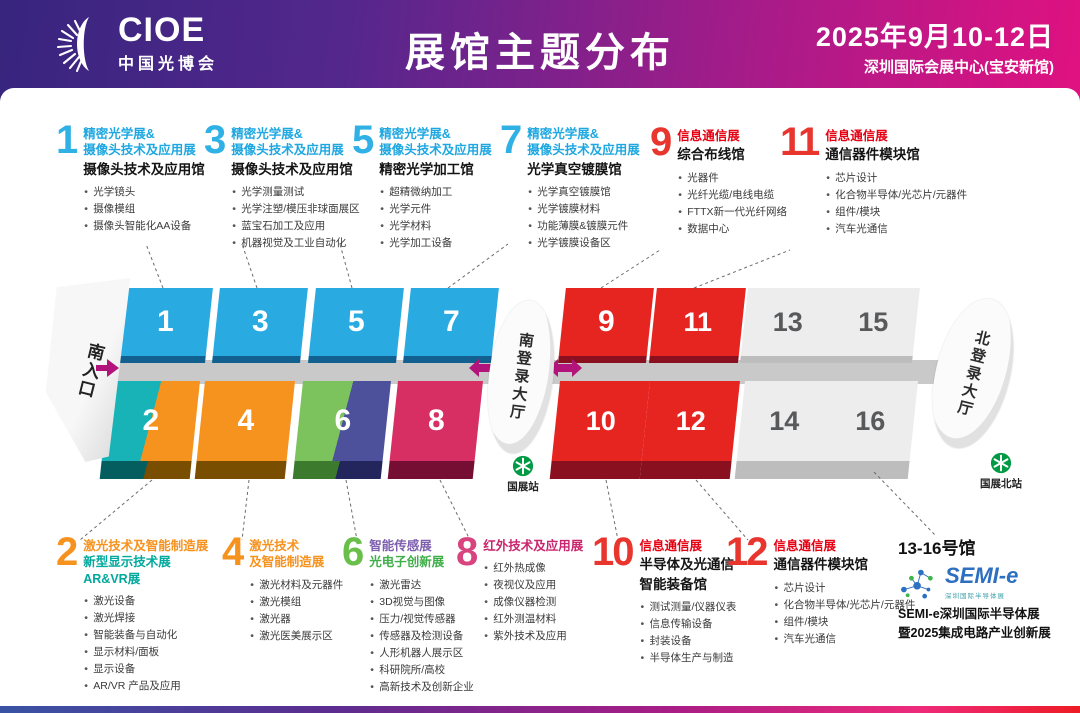 The height and width of the screenshot is (713, 1080). I want to click on page-title: 展馆主题分布, so click(540, 53).